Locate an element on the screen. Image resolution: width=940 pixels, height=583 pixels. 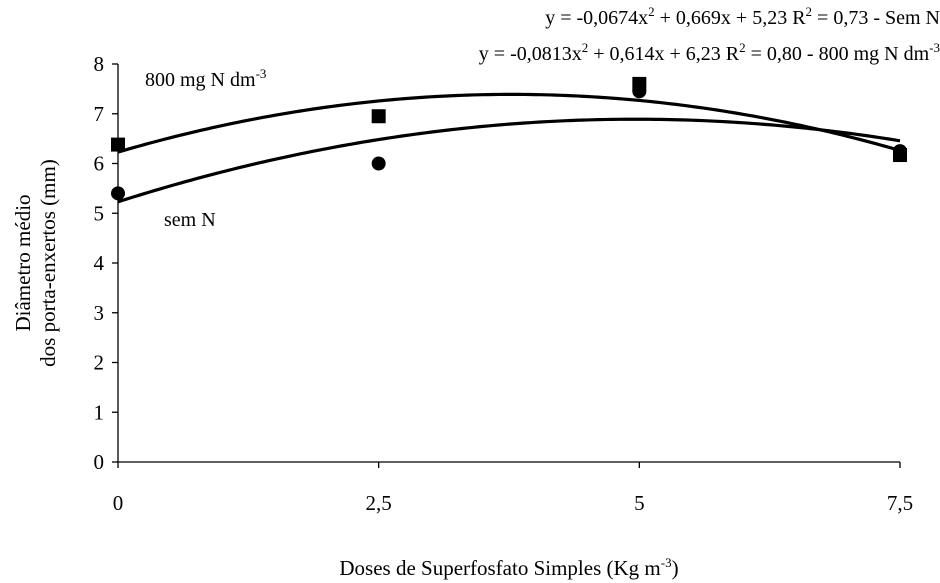
x-tick-label: 2,5 is located at coordinates (379, 503).